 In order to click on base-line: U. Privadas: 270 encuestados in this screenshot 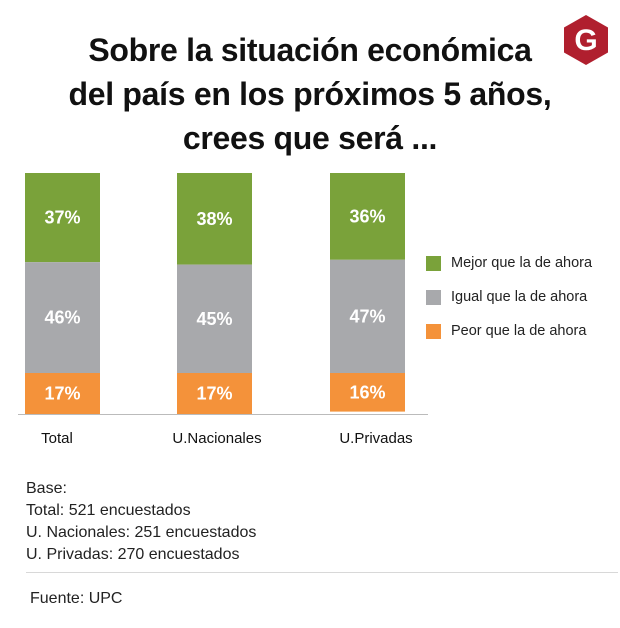, I will do `click(133, 554)`.